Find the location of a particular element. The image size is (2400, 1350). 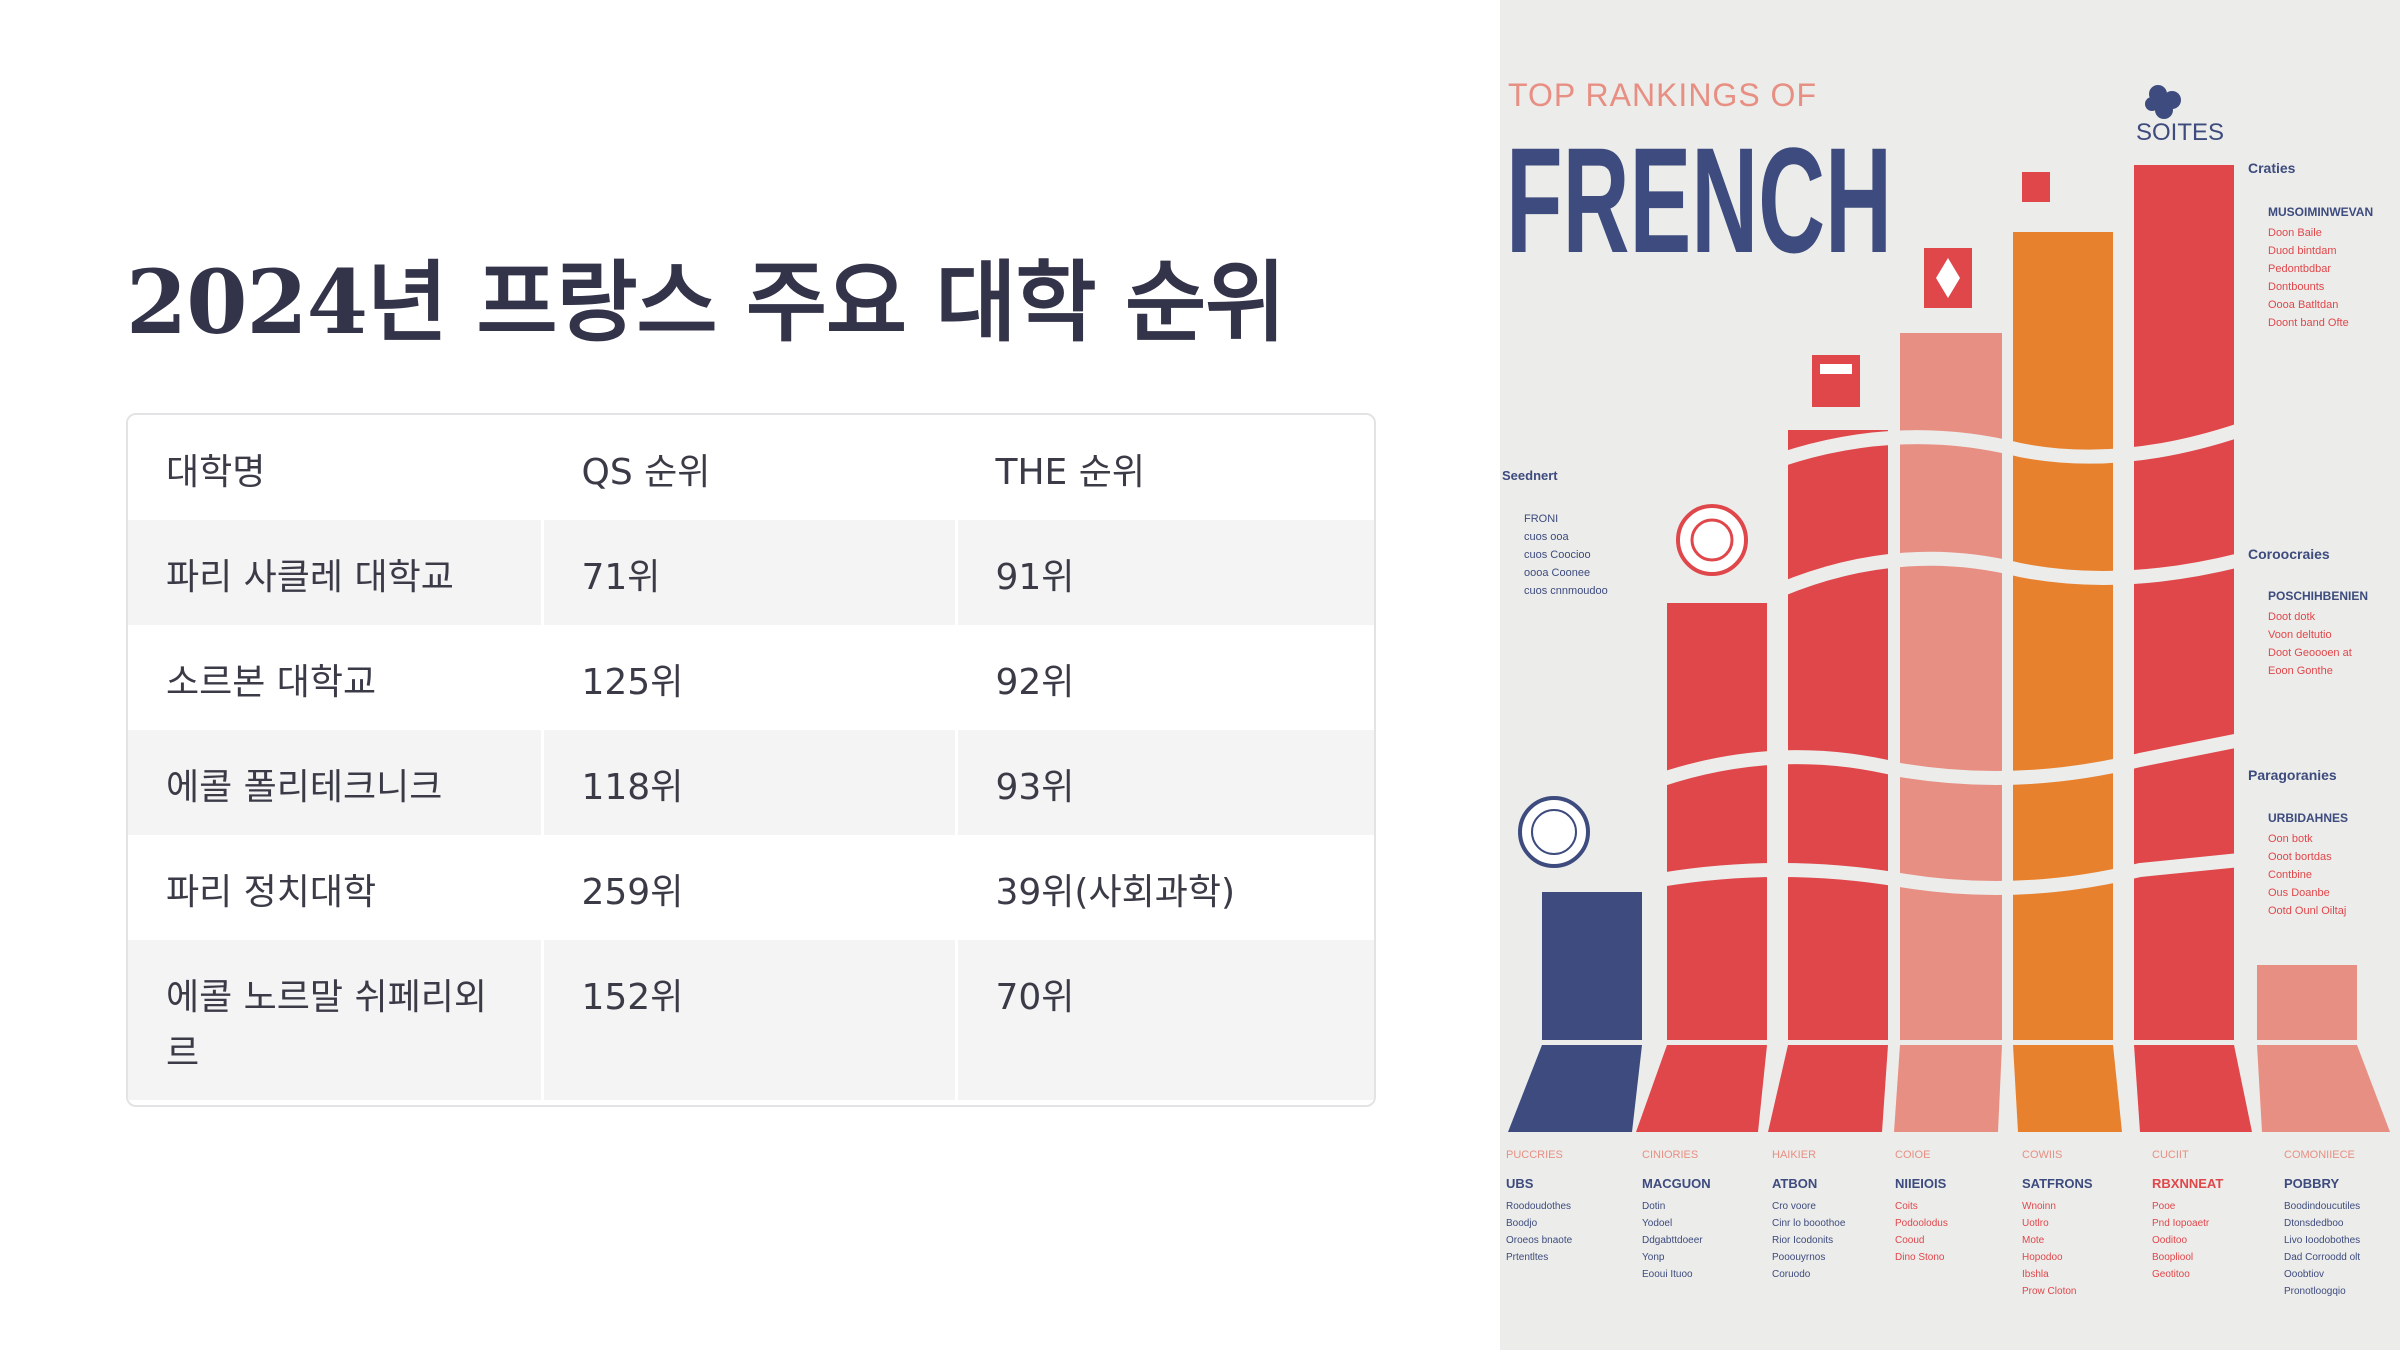

column-line: Podoolodus is located at coordinates (1921, 1223).